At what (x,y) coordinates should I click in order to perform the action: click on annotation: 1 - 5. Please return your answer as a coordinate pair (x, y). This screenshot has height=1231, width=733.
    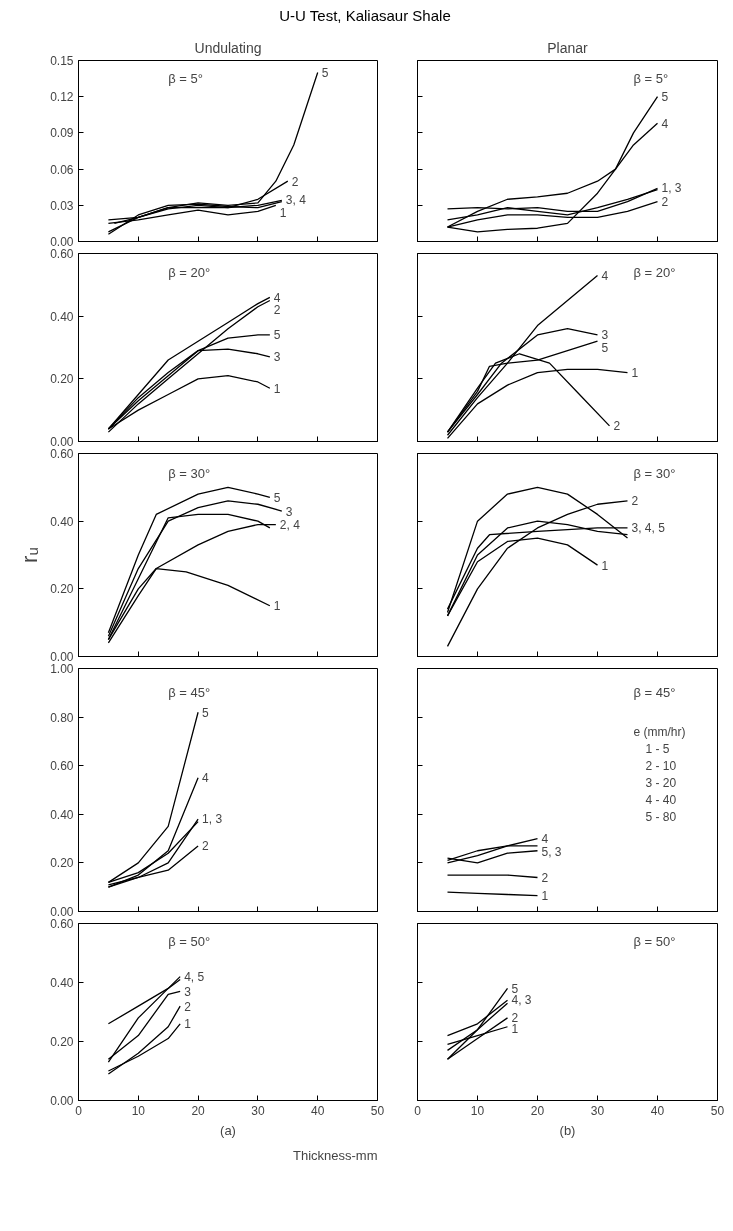
    Looking at the image, I should click on (657, 748).